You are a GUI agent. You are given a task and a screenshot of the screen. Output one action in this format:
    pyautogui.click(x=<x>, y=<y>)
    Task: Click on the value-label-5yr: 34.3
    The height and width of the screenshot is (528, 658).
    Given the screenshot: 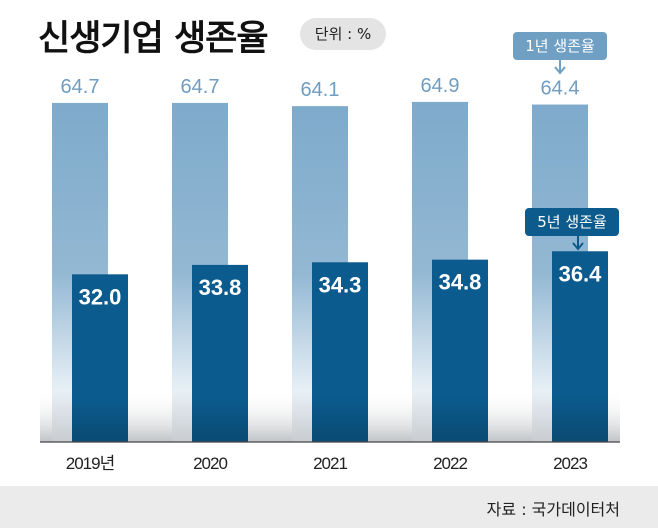 What is the action you would take?
    pyautogui.click(x=340, y=284)
    